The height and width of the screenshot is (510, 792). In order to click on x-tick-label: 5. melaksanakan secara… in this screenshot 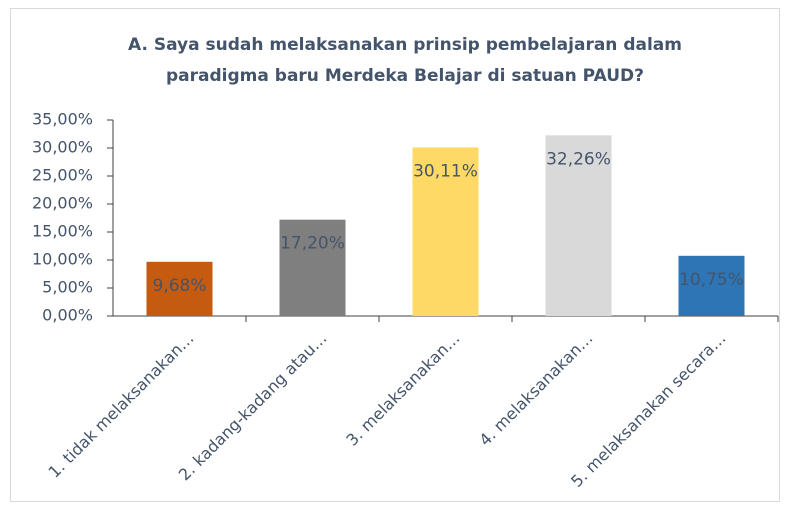, I will do `click(648, 410)`.